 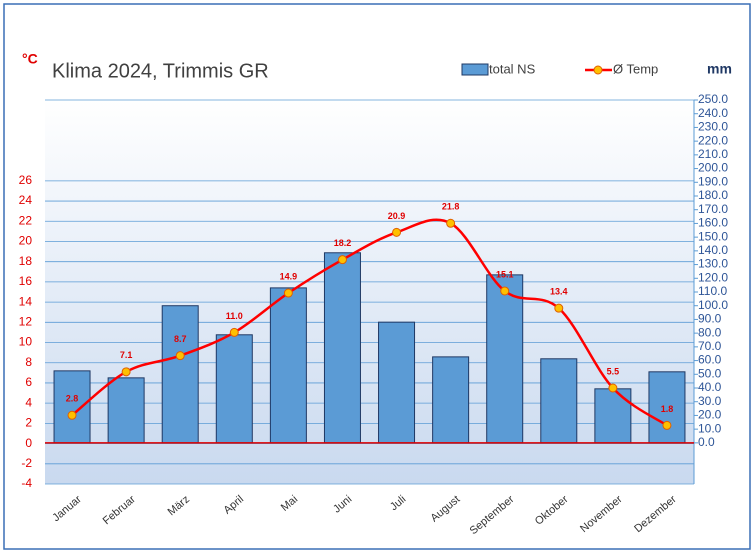 What do you see at coordinates (30, 59) in the screenshot?
I see `y-unit: °C` at bounding box center [30, 59].